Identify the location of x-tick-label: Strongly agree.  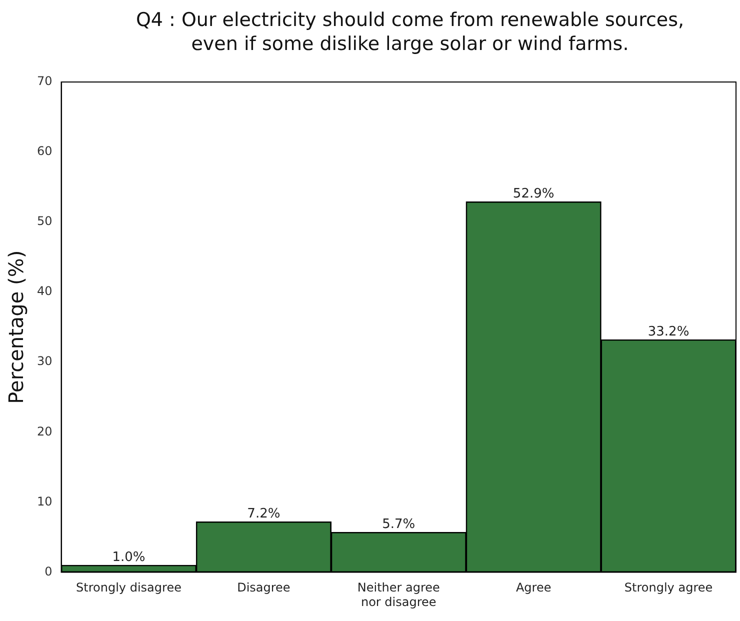
(668, 587).